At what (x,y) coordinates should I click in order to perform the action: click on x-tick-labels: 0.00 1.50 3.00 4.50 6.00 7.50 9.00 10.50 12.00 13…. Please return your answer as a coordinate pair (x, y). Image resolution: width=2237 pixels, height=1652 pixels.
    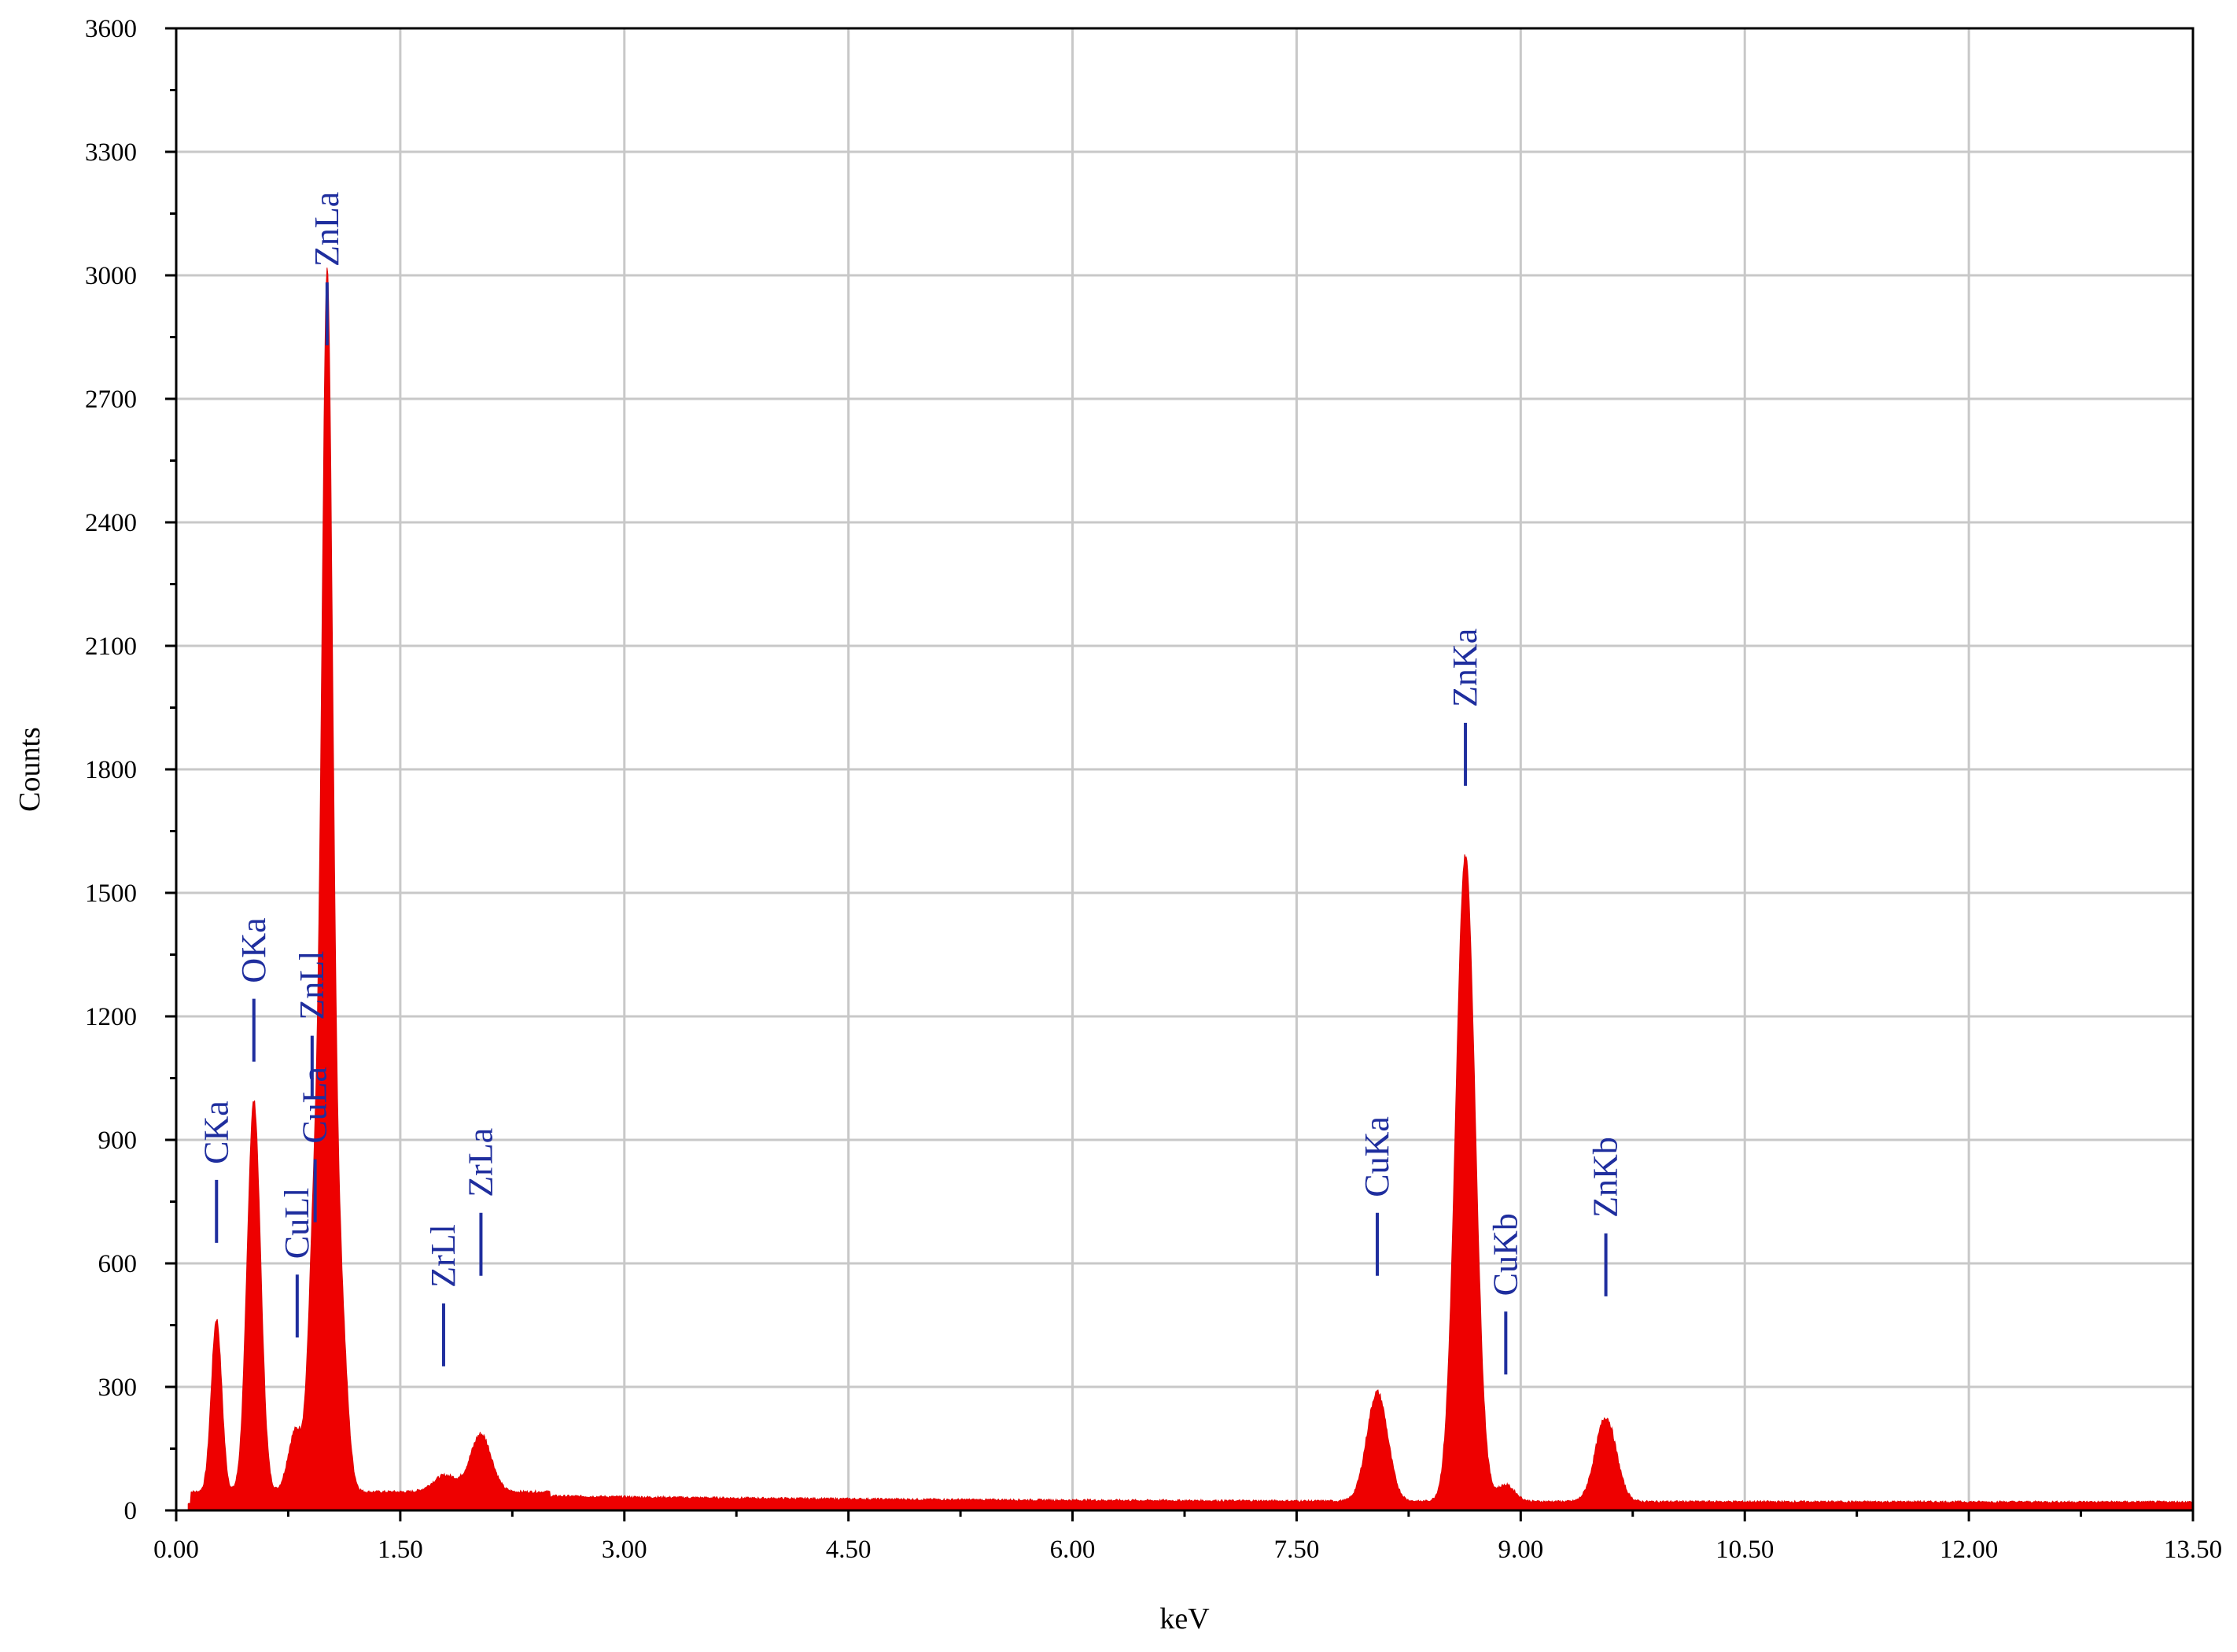
    Looking at the image, I should click on (1187, 1550).